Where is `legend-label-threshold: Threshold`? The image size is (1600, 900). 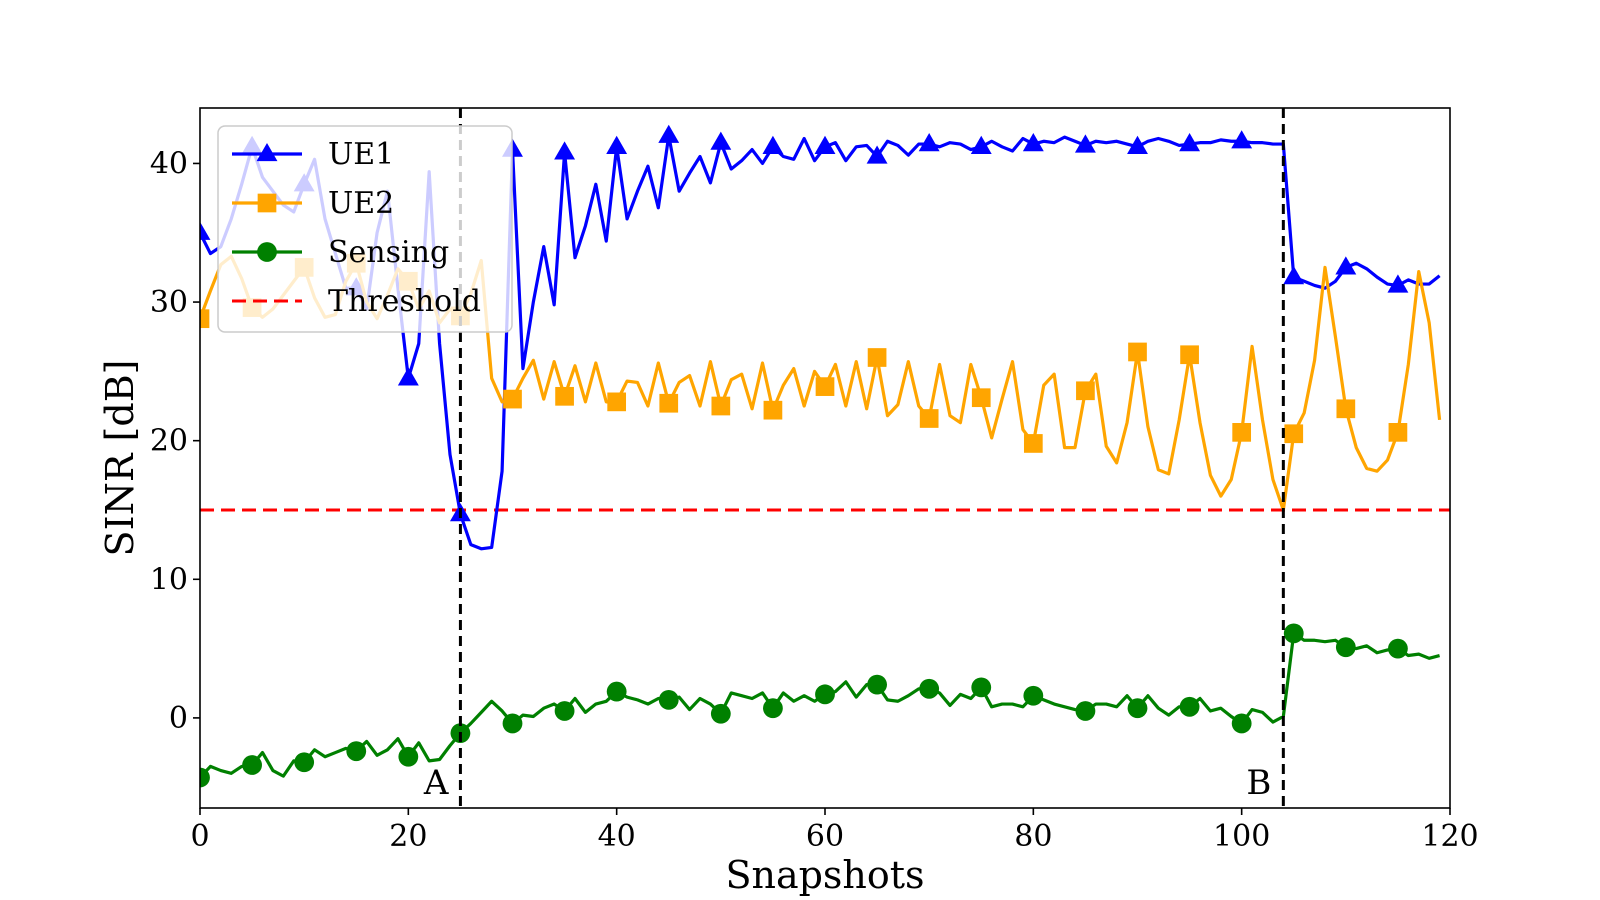
legend-label-threshold: Threshold is located at coordinates (404, 301).